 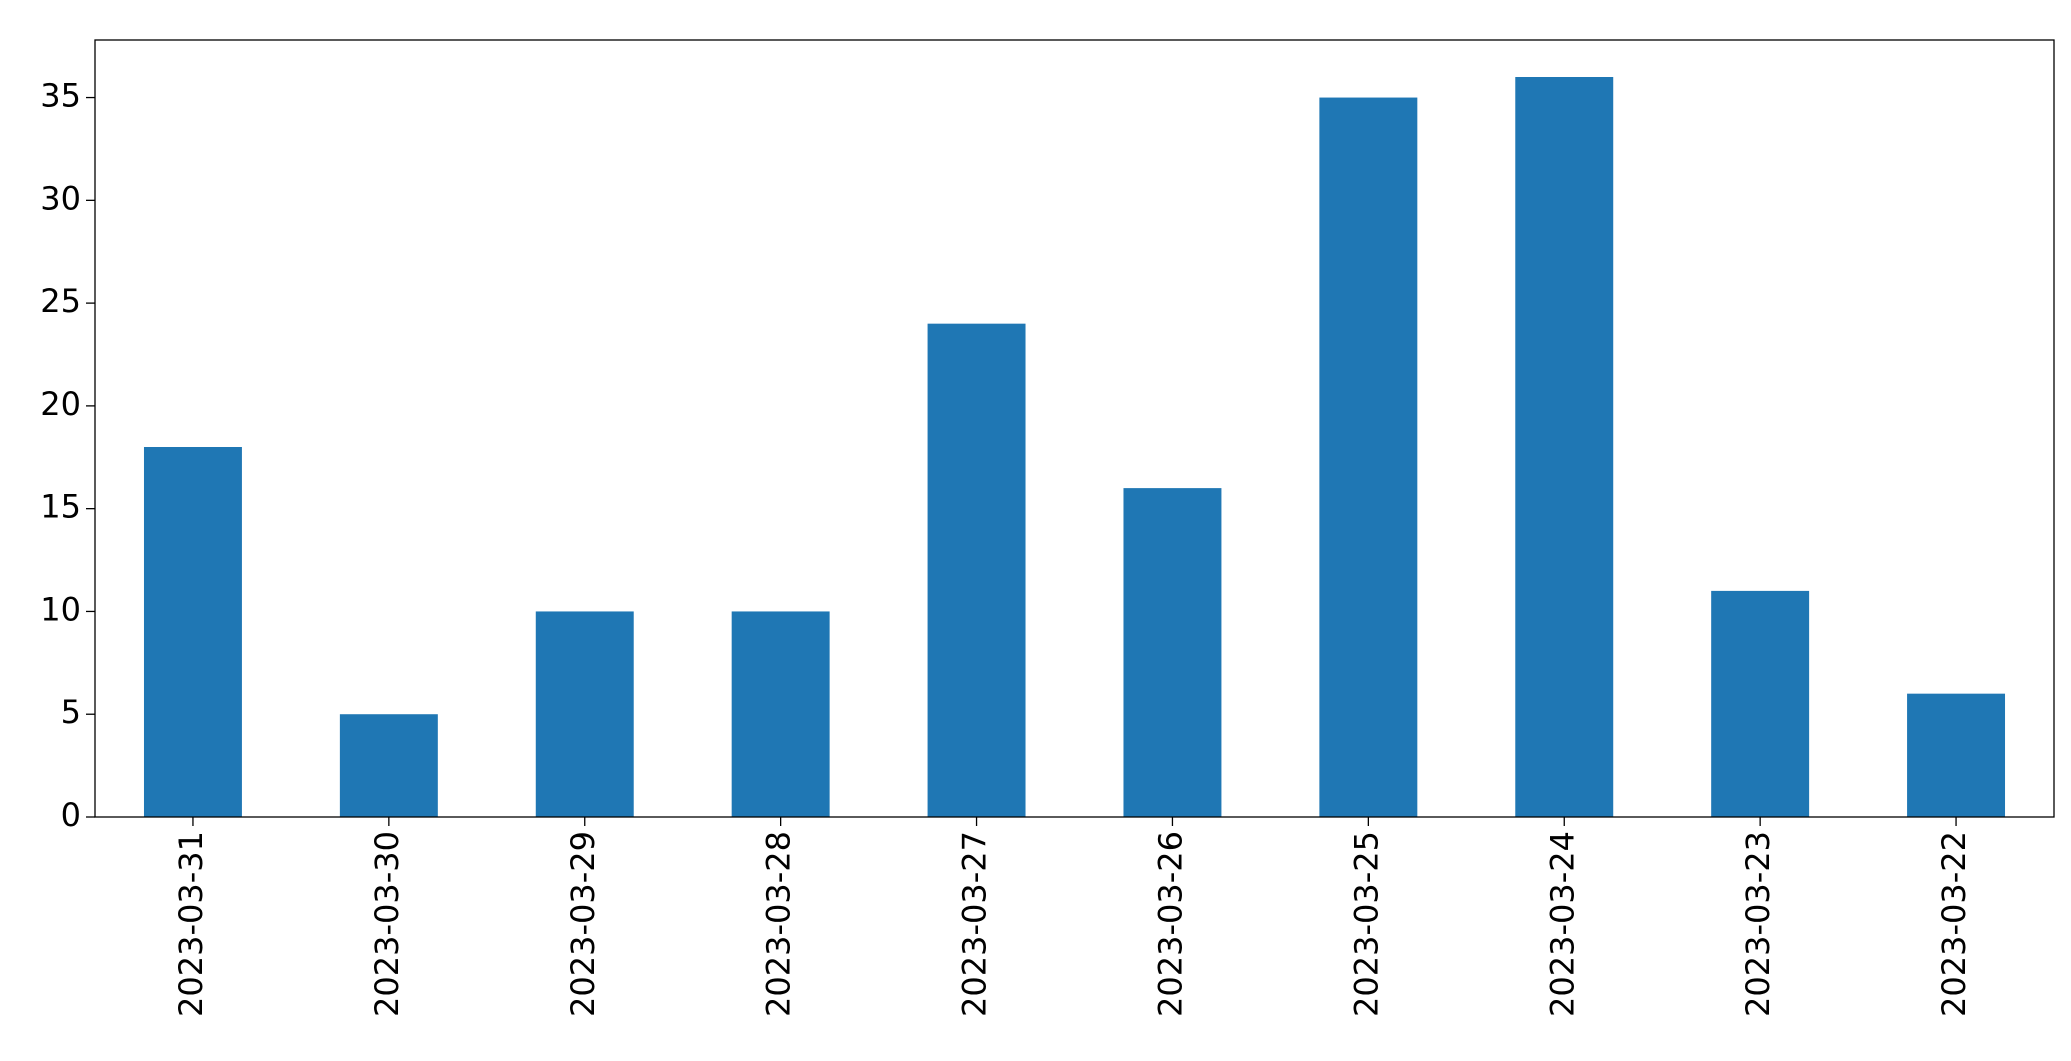 I want to click on x-tick-label: 2023-03-24, so click(x=1562, y=924).